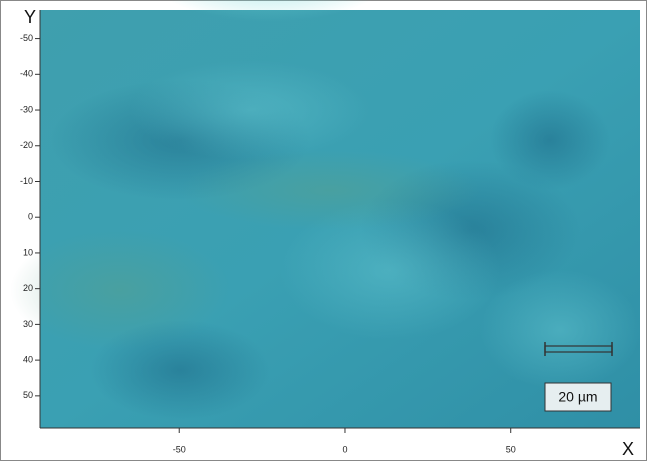 This screenshot has height=461, width=647. Describe the element at coordinates (577, 397) in the screenshot. I see `scale-bar-label: 20 µm` at that location.